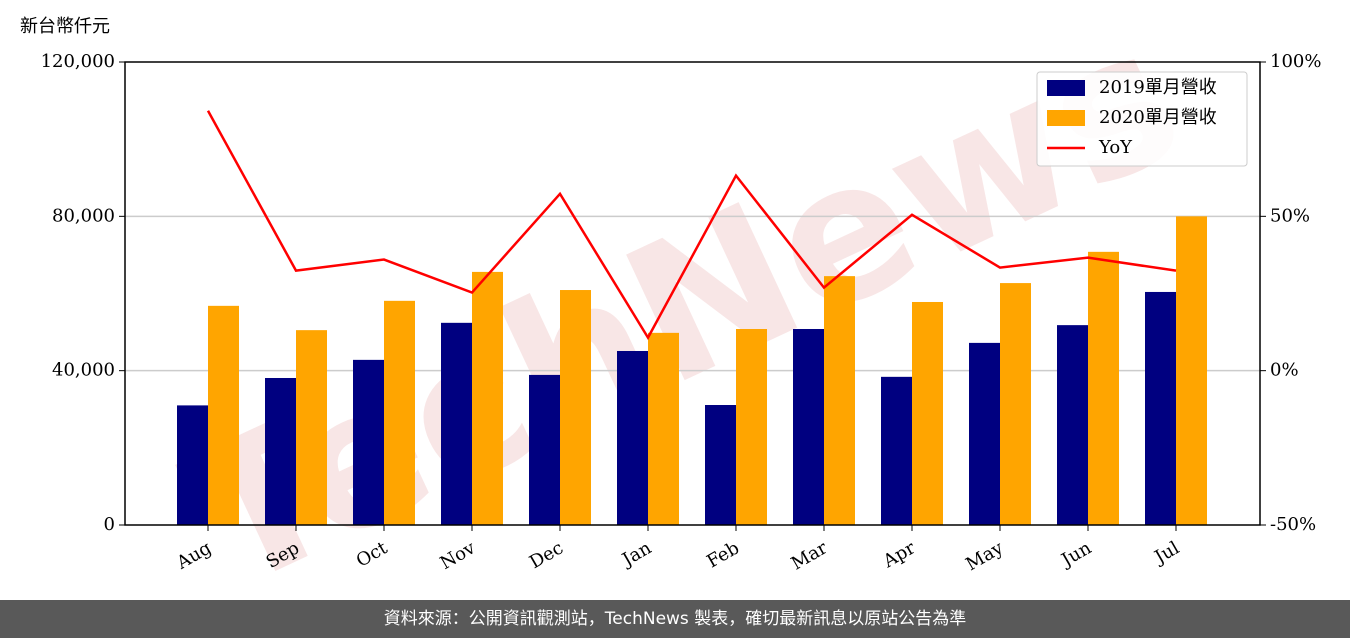 The height and width of the screenshot is (638, 1350). I want to click on y-tick-label: 0, so click(109, 524).